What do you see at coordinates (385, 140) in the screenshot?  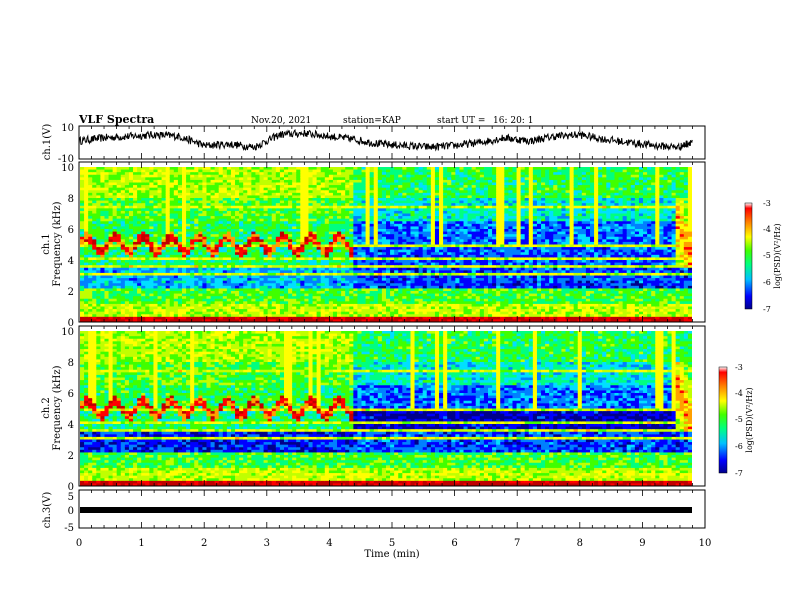 I see `ch1-waveform-line` at bounding box center [385, 140].